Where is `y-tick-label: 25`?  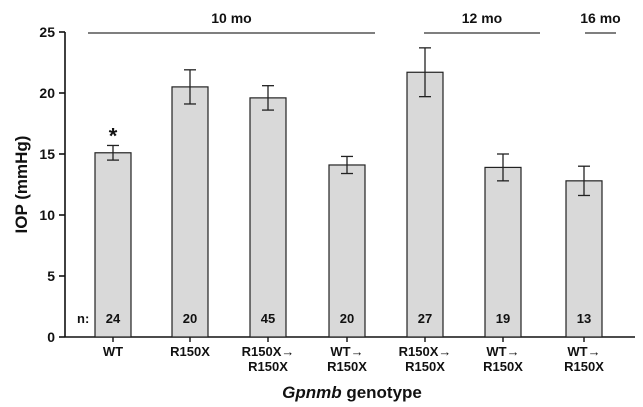
y-tick-label: 25 is located at coordinates (47, 32).